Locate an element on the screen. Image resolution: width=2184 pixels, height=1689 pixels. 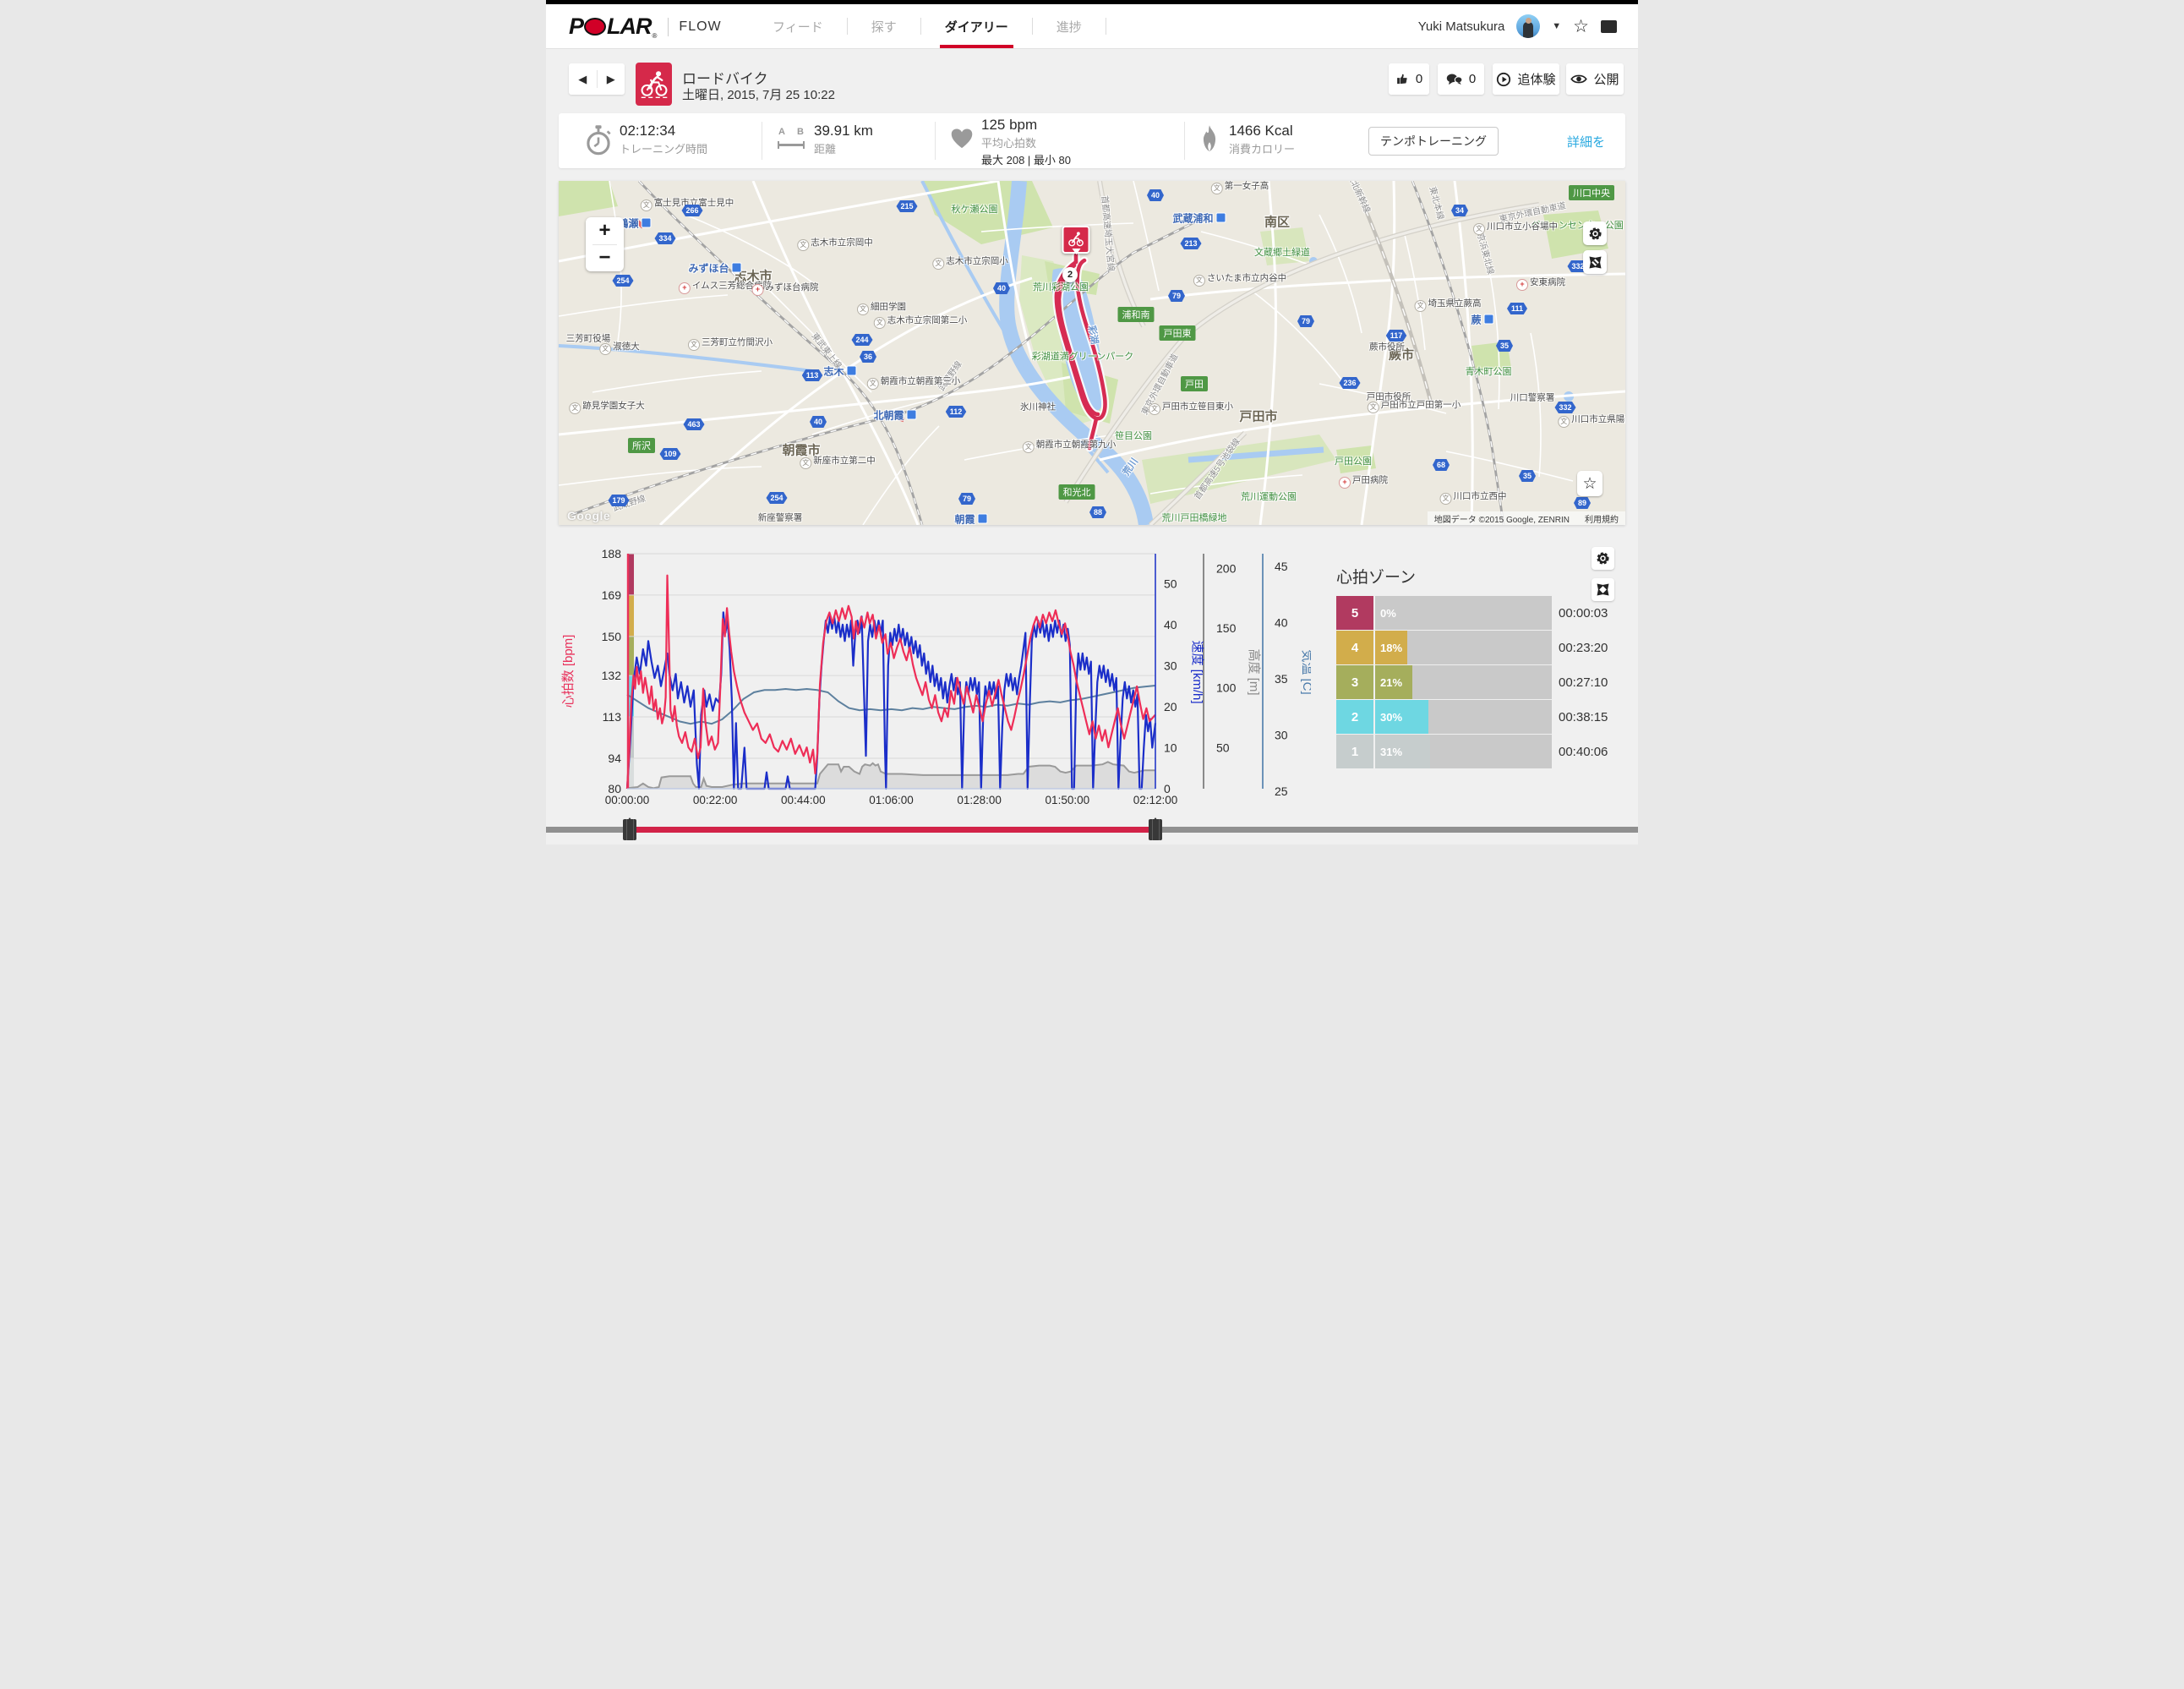
zone-bar: 30% is located at coordinates (1463, 717).